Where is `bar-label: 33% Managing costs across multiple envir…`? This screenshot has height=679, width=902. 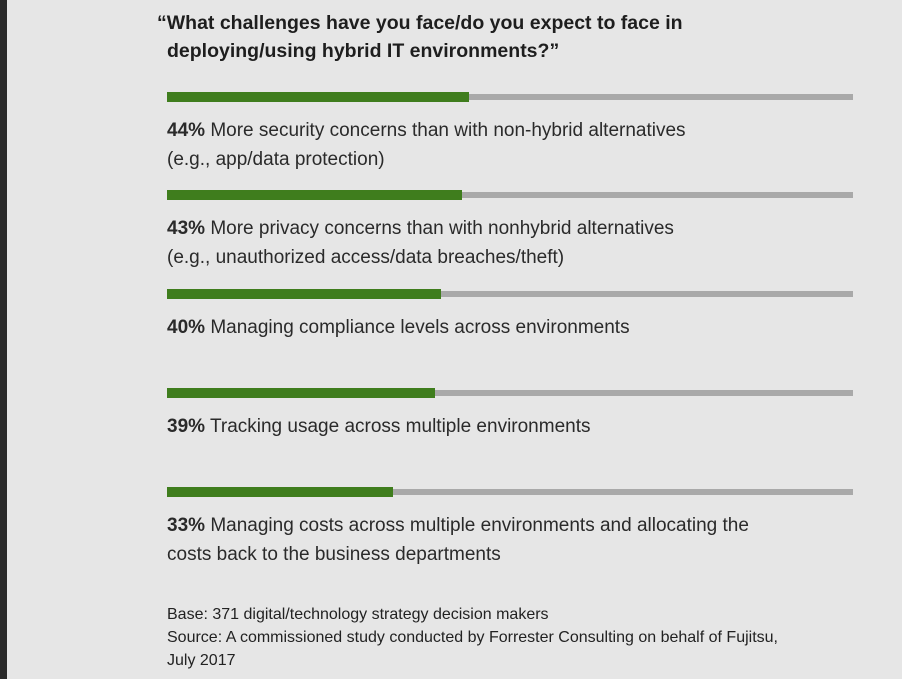 bar-label: 33% Managing costs across multiple envir… is located at coordinates (510, 540).